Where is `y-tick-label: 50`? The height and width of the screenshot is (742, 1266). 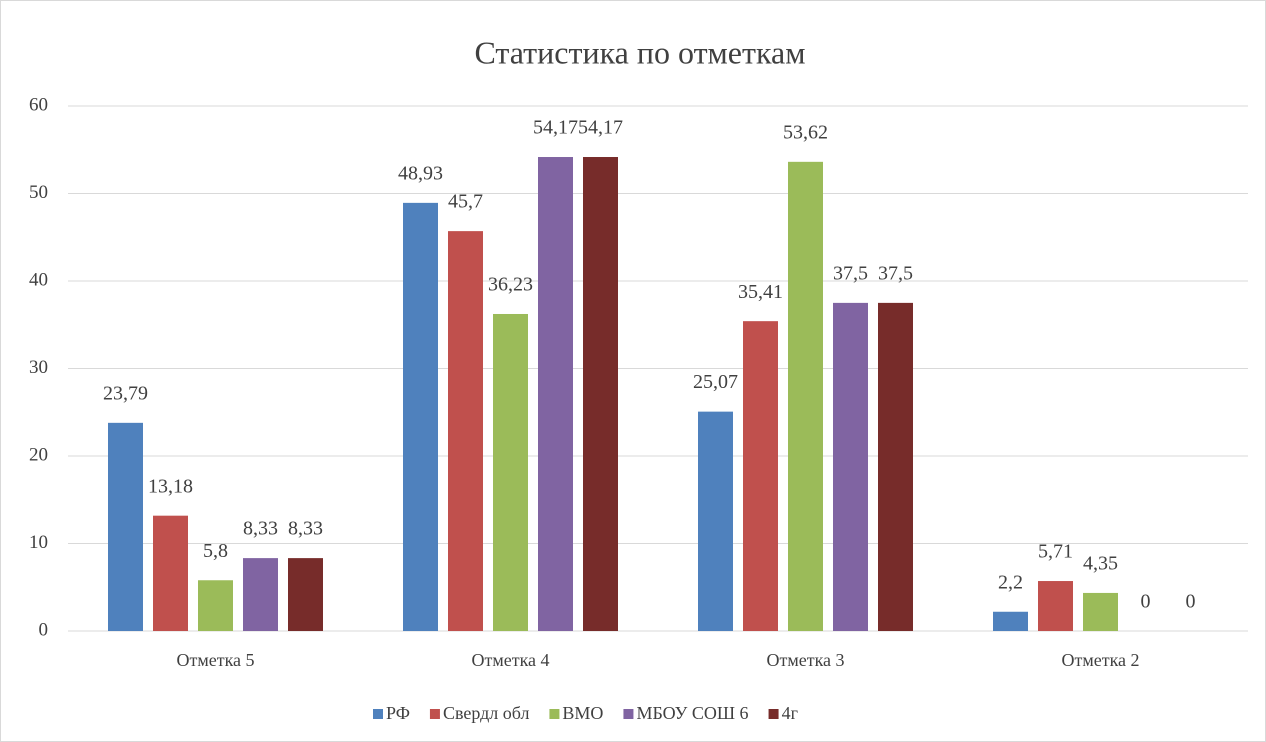 y-tick-label: 50 is located at coordinates (38, 192).